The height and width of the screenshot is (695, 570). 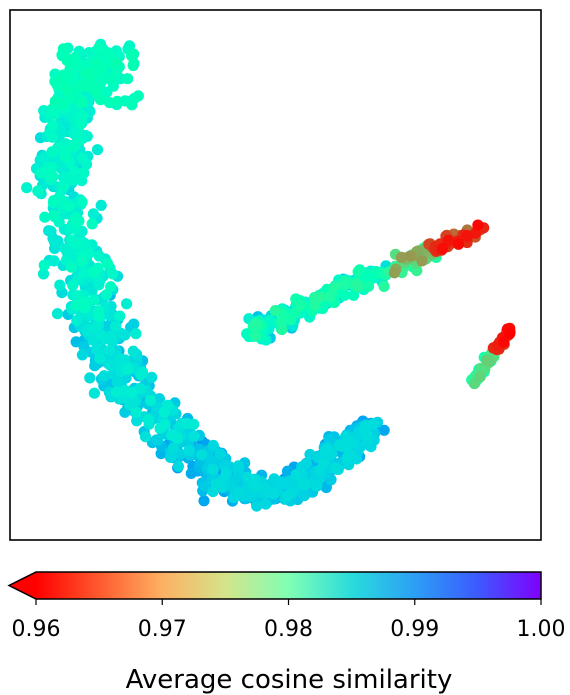 I want to click on colorbar-tick-label: 0.96, so click(x=36, y=629).